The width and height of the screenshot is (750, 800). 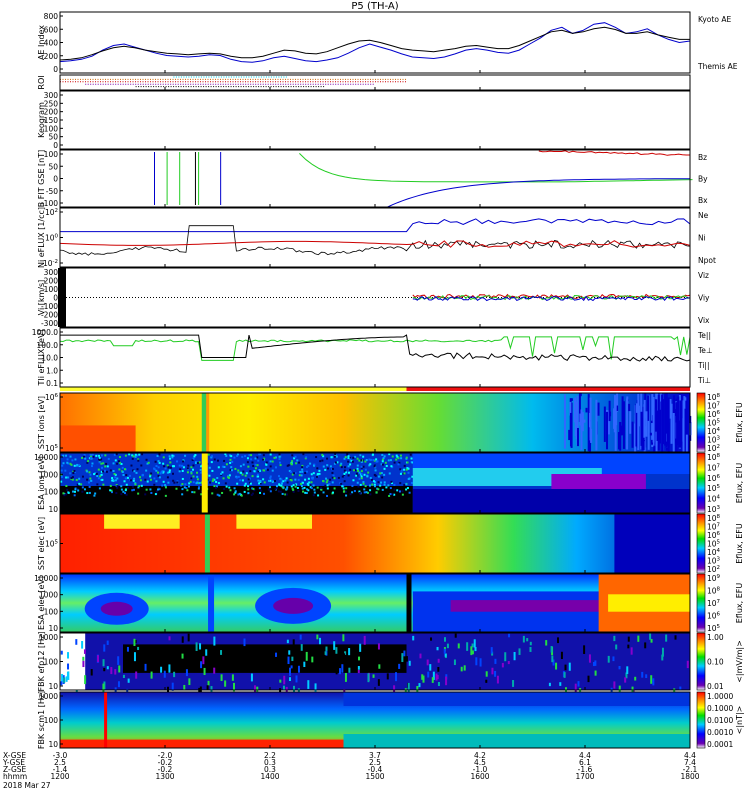 What do you see at coordinates (165, 762) in the screenshot?
I see `ephemeris-y: -0.2` at bounding box center [165, 762].